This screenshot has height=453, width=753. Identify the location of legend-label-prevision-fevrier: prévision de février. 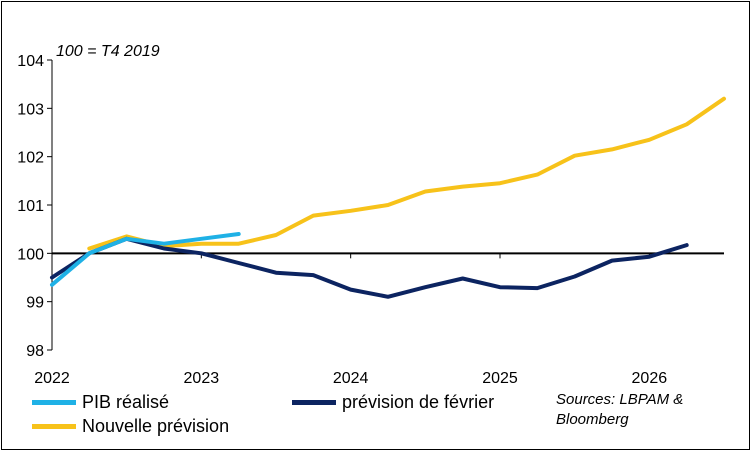
(418, 402).